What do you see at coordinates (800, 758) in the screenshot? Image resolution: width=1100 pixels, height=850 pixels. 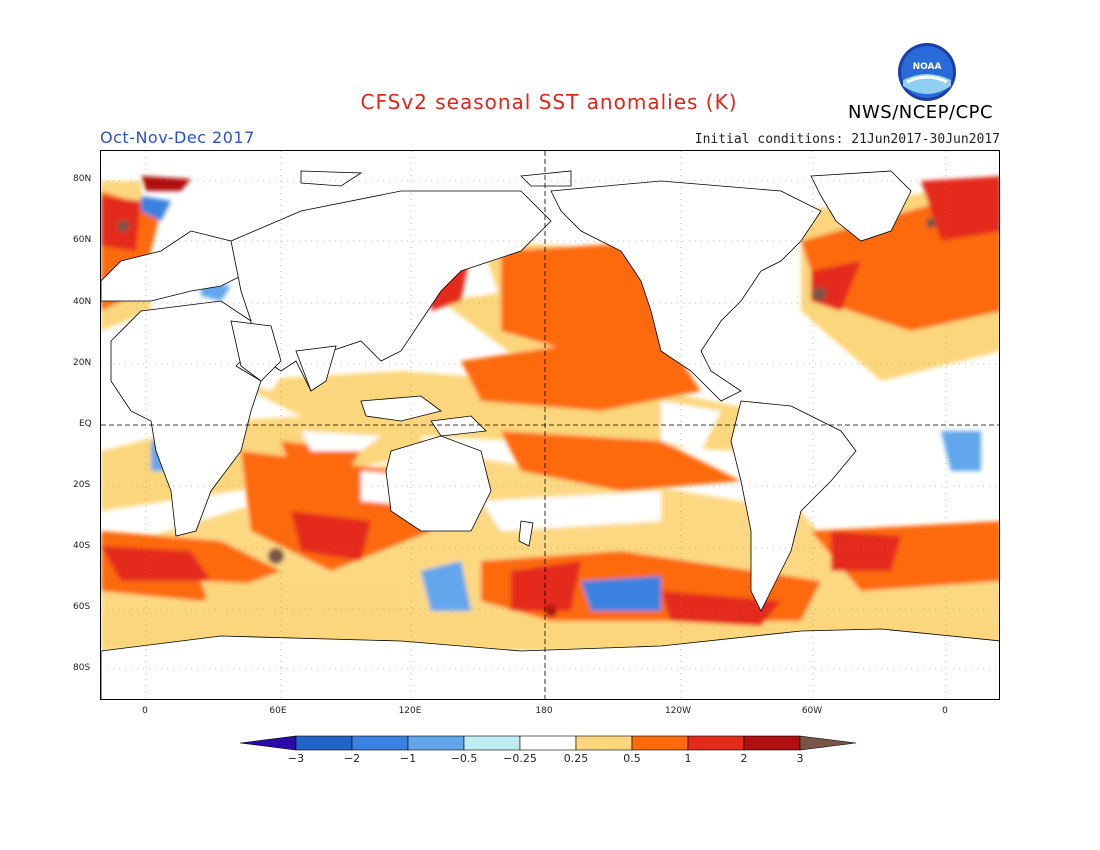 I see `legend-label: 3` at bounding box center [800, 758].